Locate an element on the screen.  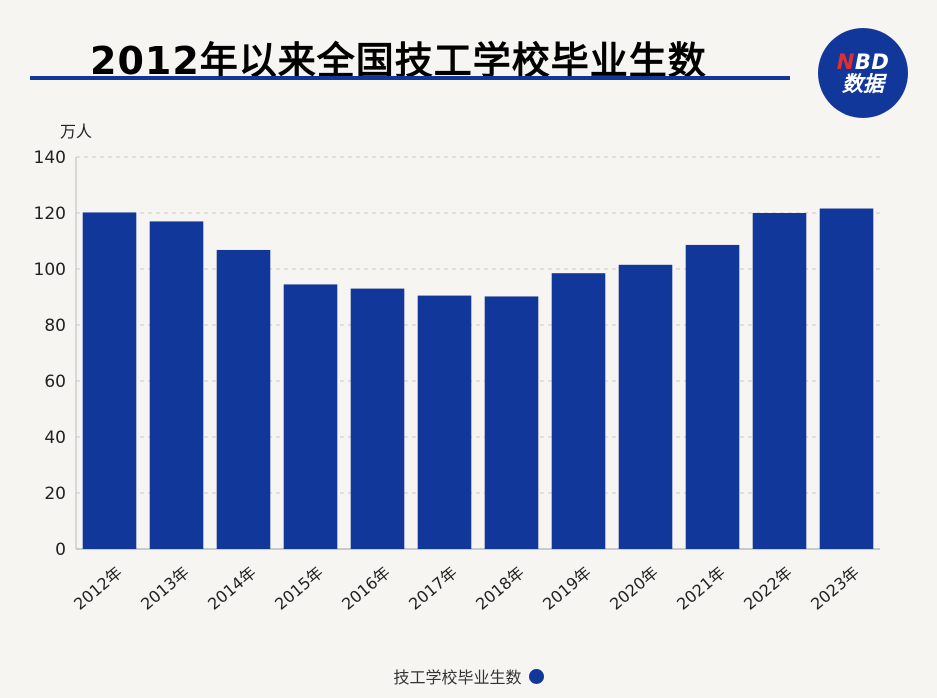
y-tick-label: 40 is located at coordinates (55, 438).